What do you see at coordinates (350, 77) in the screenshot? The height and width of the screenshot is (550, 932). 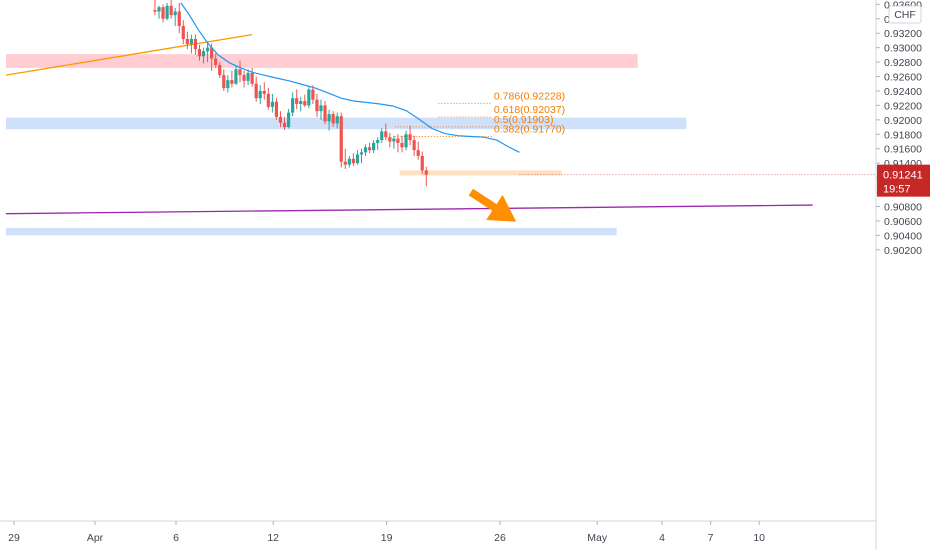 I see `moving-average-line` at bounding box center [350, 77].